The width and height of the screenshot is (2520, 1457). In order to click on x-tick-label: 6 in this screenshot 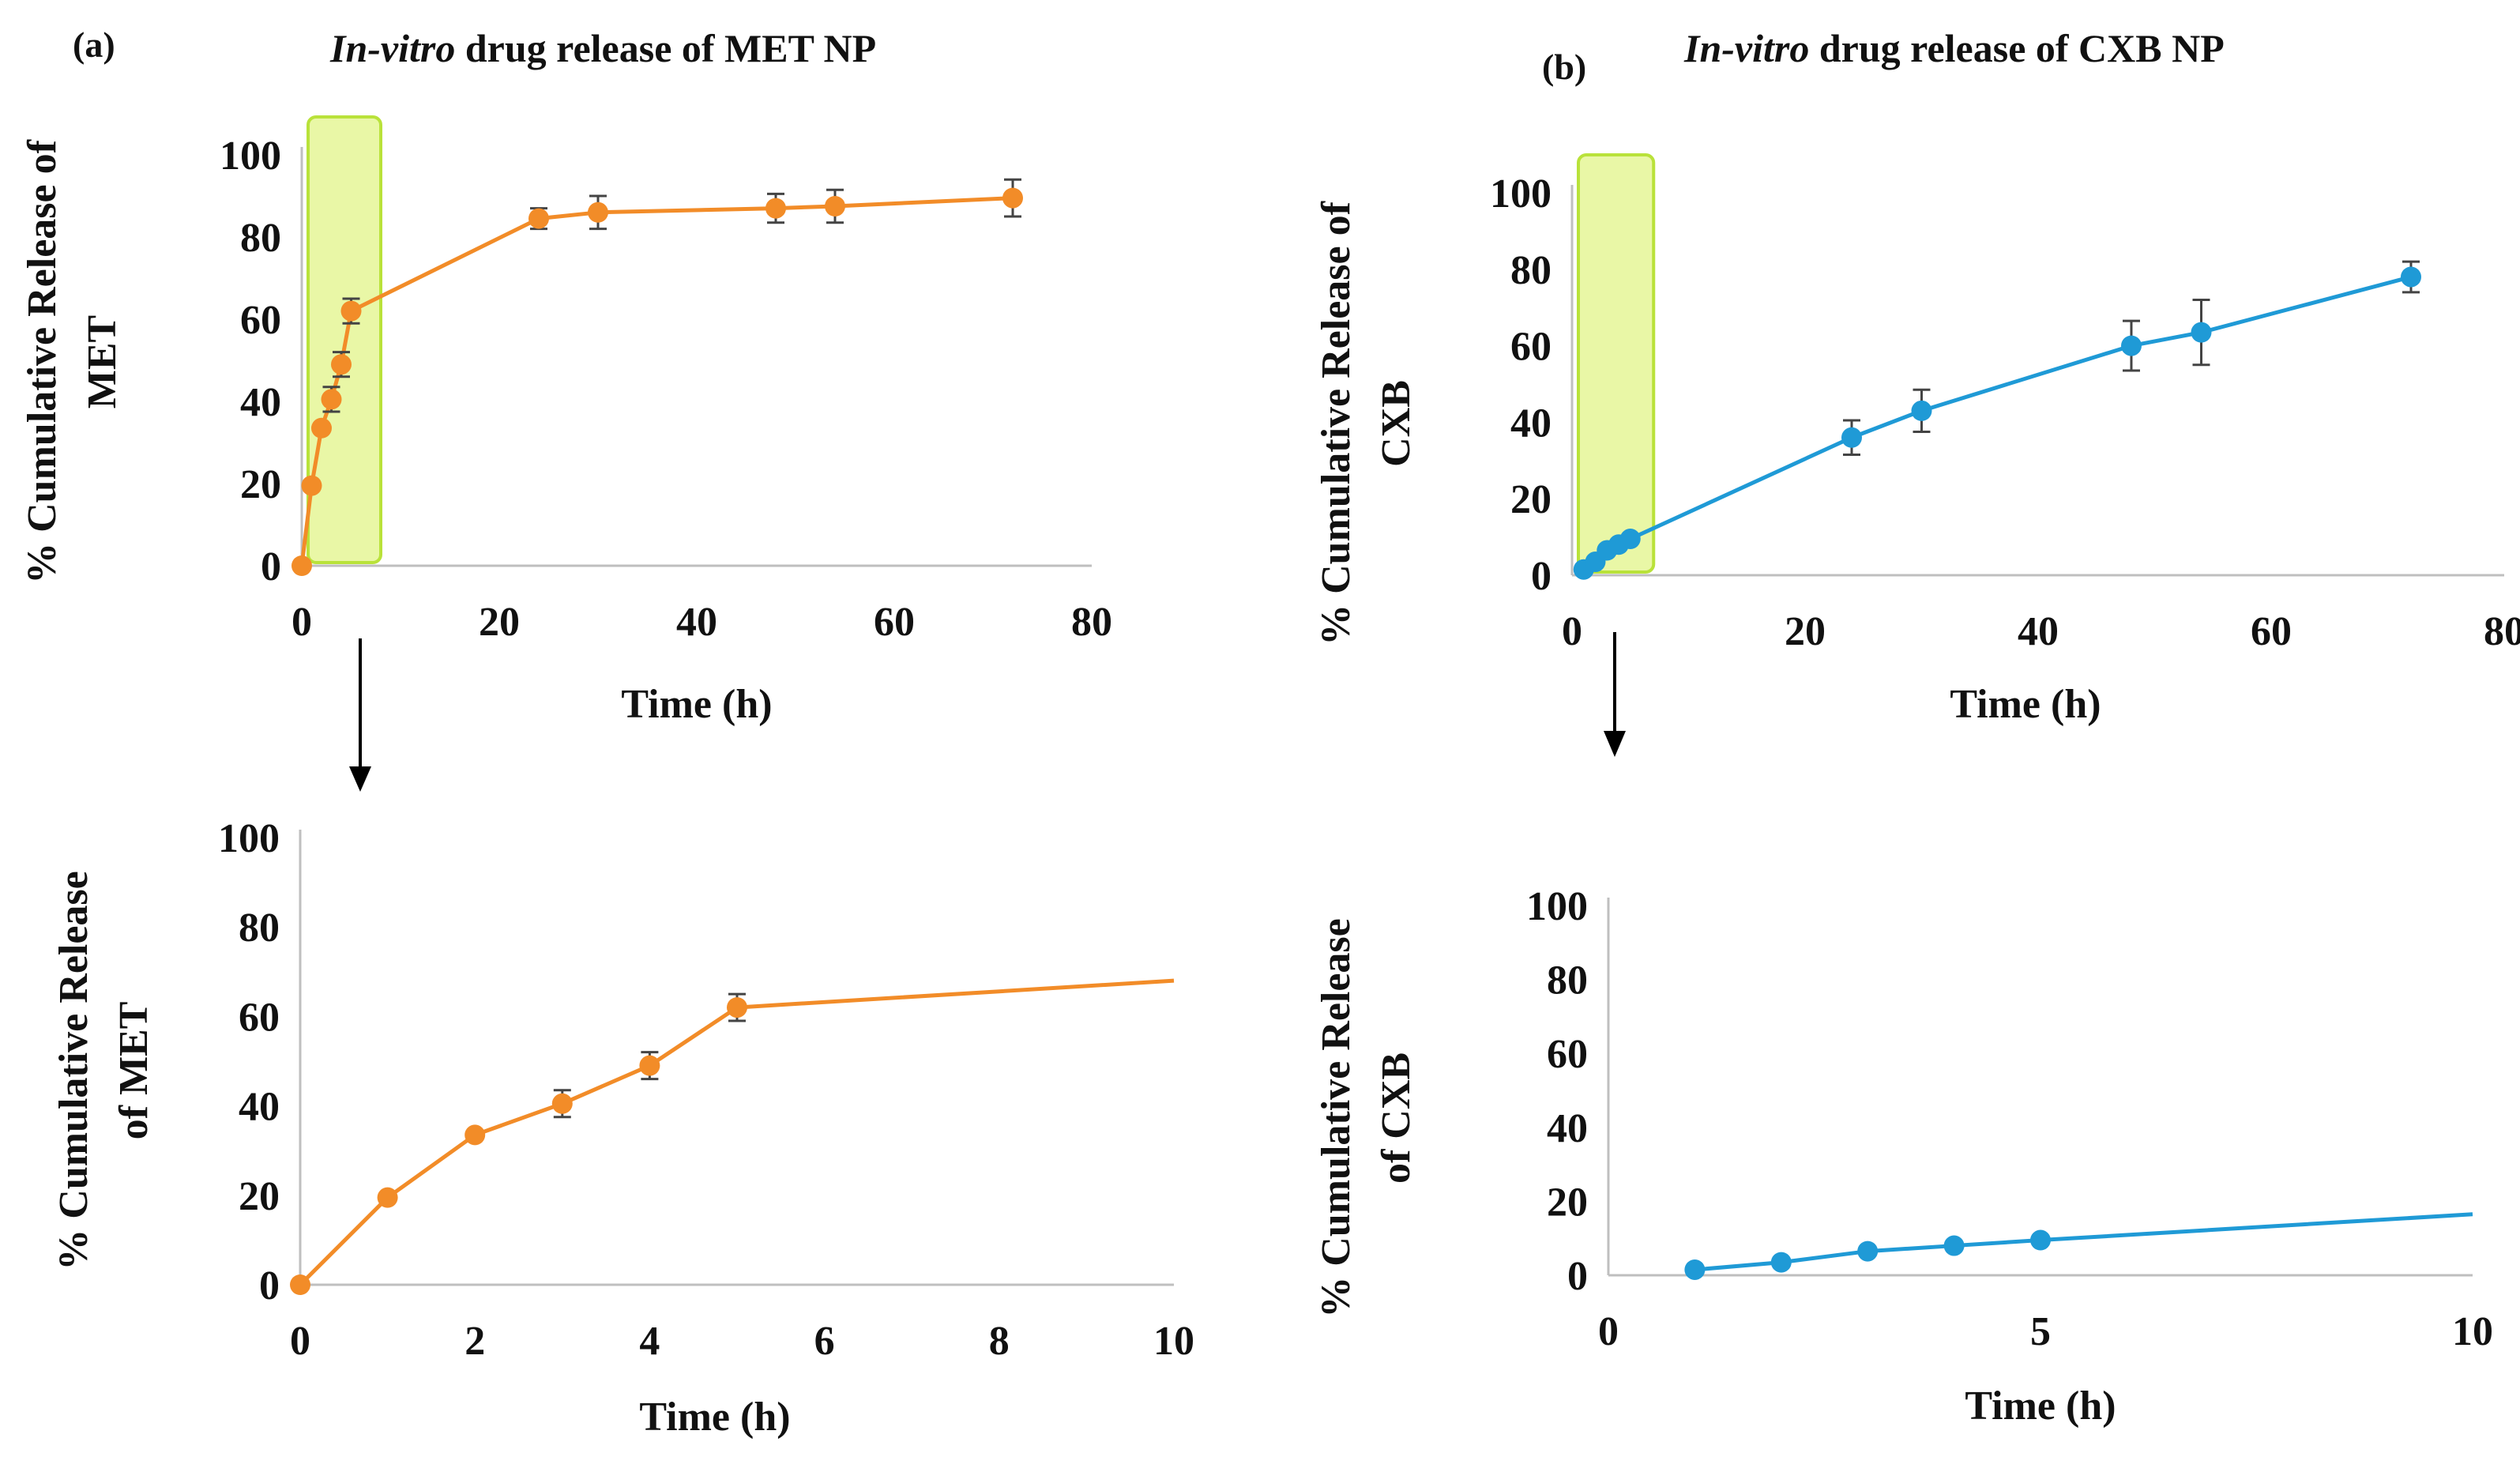, I will do `click(824, 1341)`.